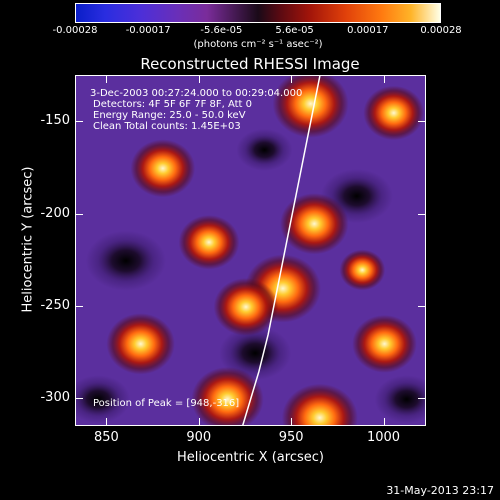  What do you see at coordinates (250, 64) in the screenshot?
I see `chart-title: Reconstructed RHESSI Image` at bounding box center [250, 64].